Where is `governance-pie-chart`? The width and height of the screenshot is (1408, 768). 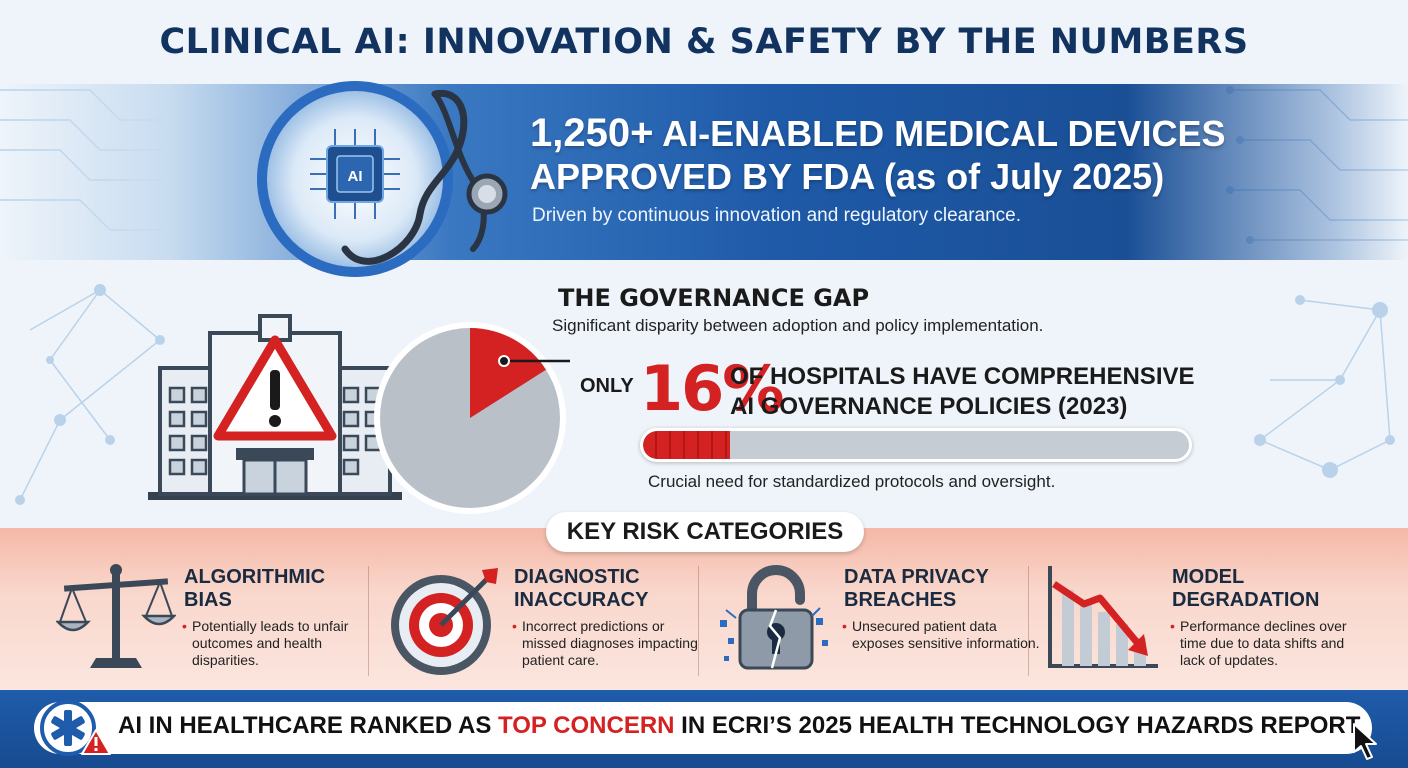 governance-pie-chart is located at coordinates (472, 418).